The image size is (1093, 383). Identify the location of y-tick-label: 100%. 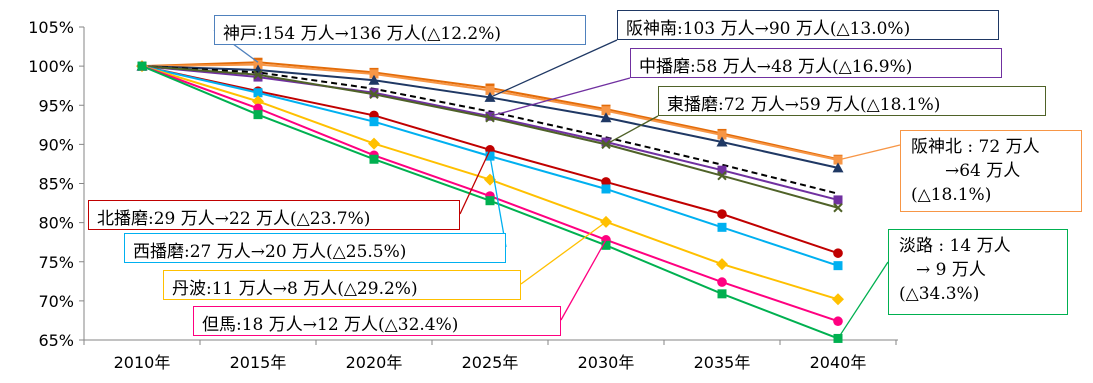
(51, 66).